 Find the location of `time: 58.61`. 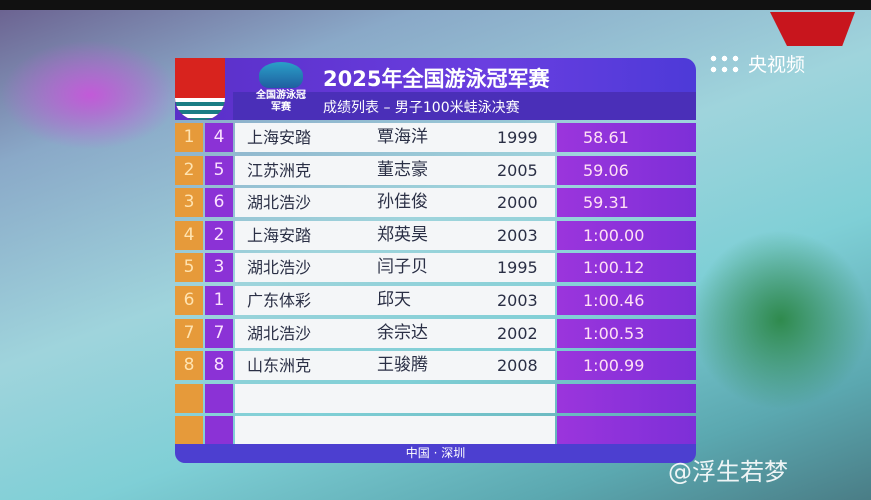

time: 58.61 is located at coordinates (626, 137).